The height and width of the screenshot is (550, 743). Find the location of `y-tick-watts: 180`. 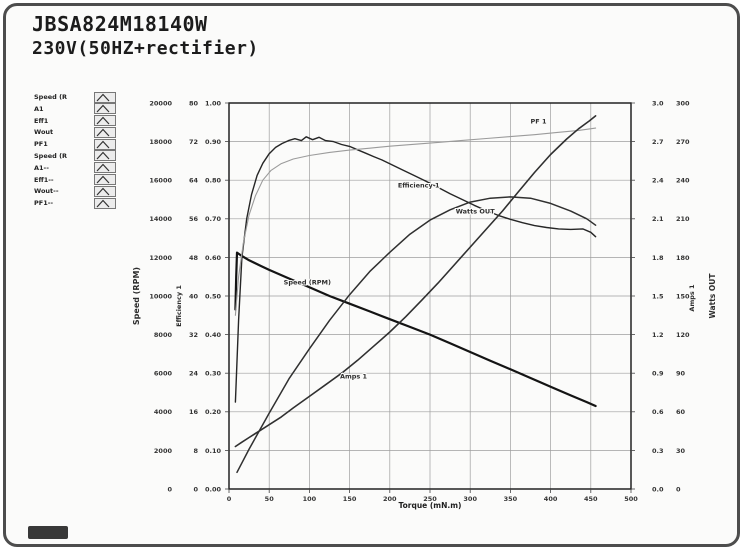

y-tick-watts: 180 is located at coordinates (683, 258).